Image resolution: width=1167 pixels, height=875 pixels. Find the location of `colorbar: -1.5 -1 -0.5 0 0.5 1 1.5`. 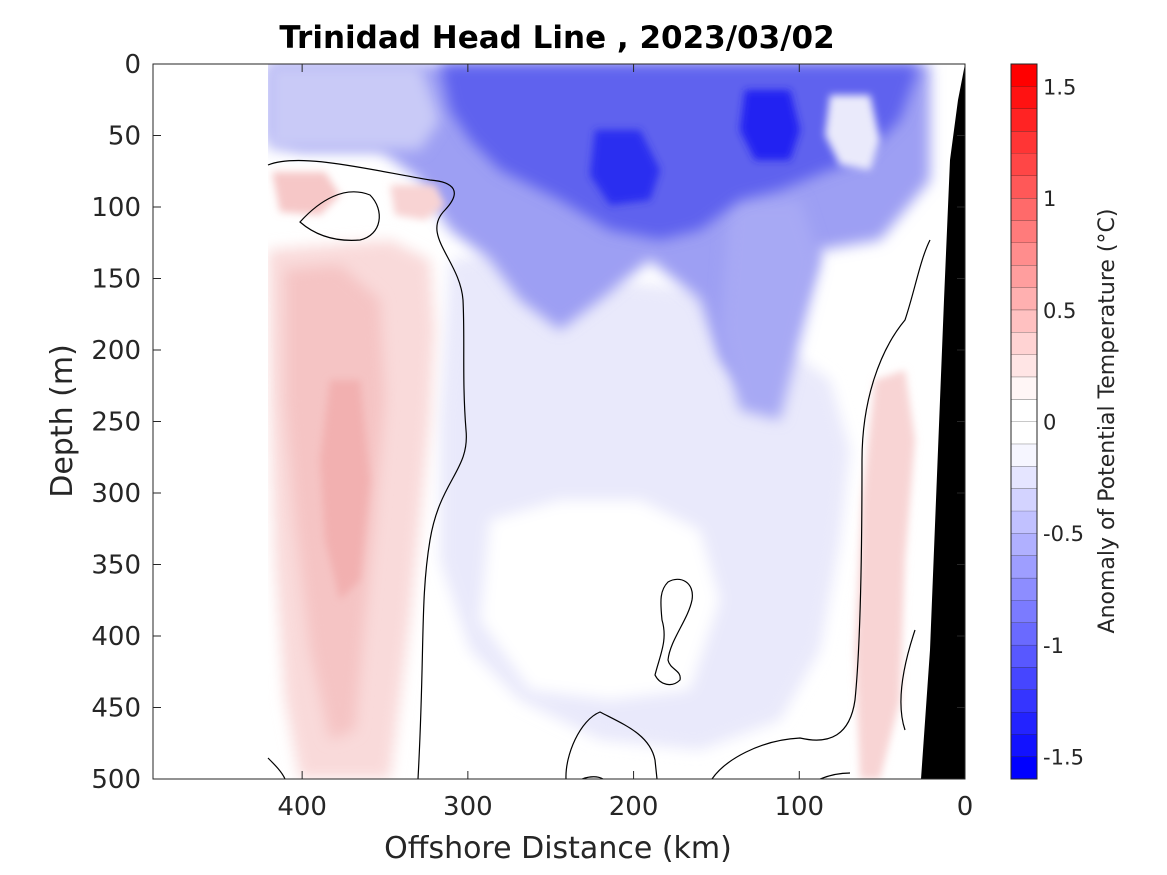

colorbar: -1.5 -1 -0.5 0 0.5 1 1.5 is located at coordinates (1047, 421).